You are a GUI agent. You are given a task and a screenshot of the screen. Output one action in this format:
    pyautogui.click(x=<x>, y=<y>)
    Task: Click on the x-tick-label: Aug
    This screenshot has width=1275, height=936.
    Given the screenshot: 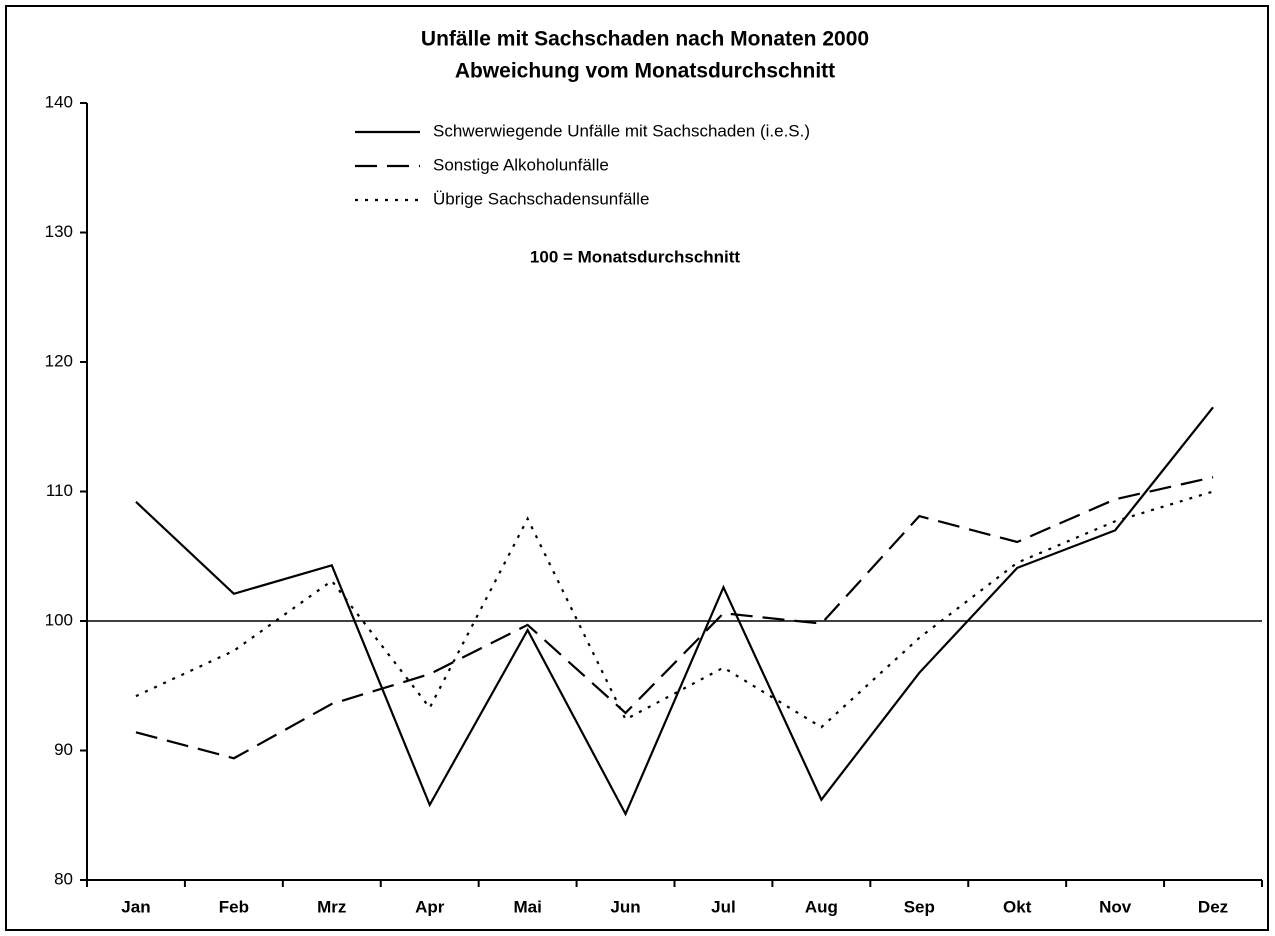 What is the action you would take?
    pyautogui.click(x=821, y=906)
    